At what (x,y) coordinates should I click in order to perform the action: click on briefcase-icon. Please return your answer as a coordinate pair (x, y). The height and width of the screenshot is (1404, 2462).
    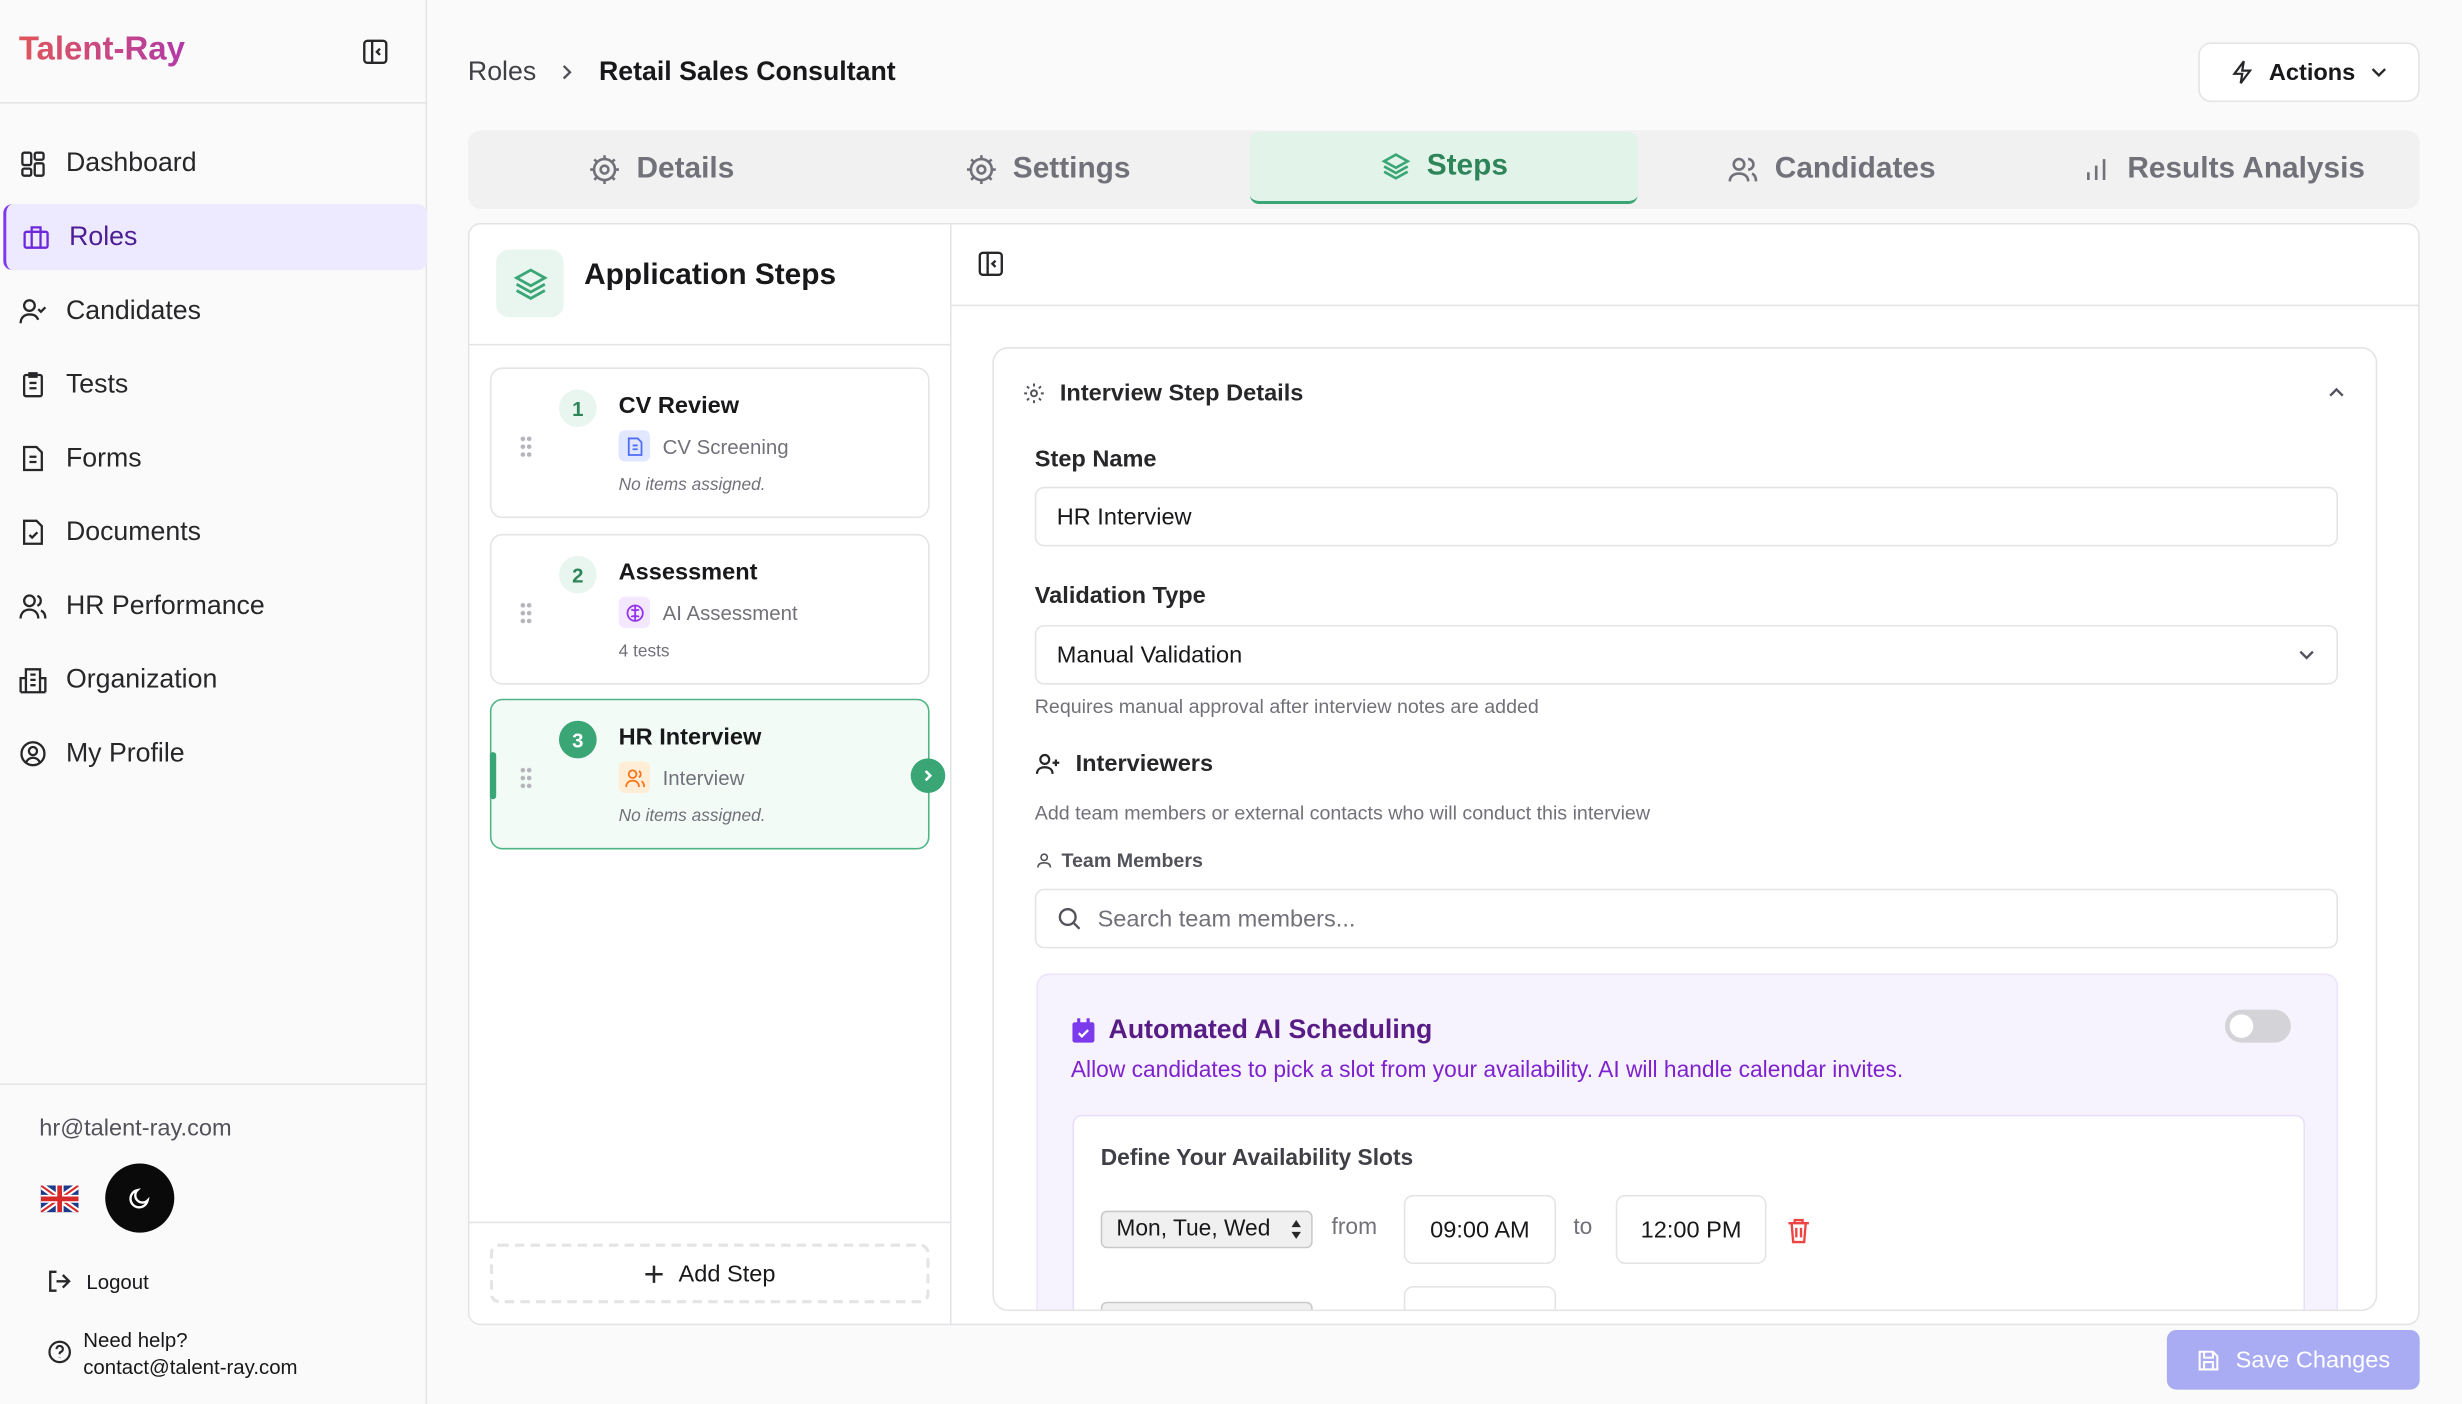
    Looking at the image, I should click on (36, 237).